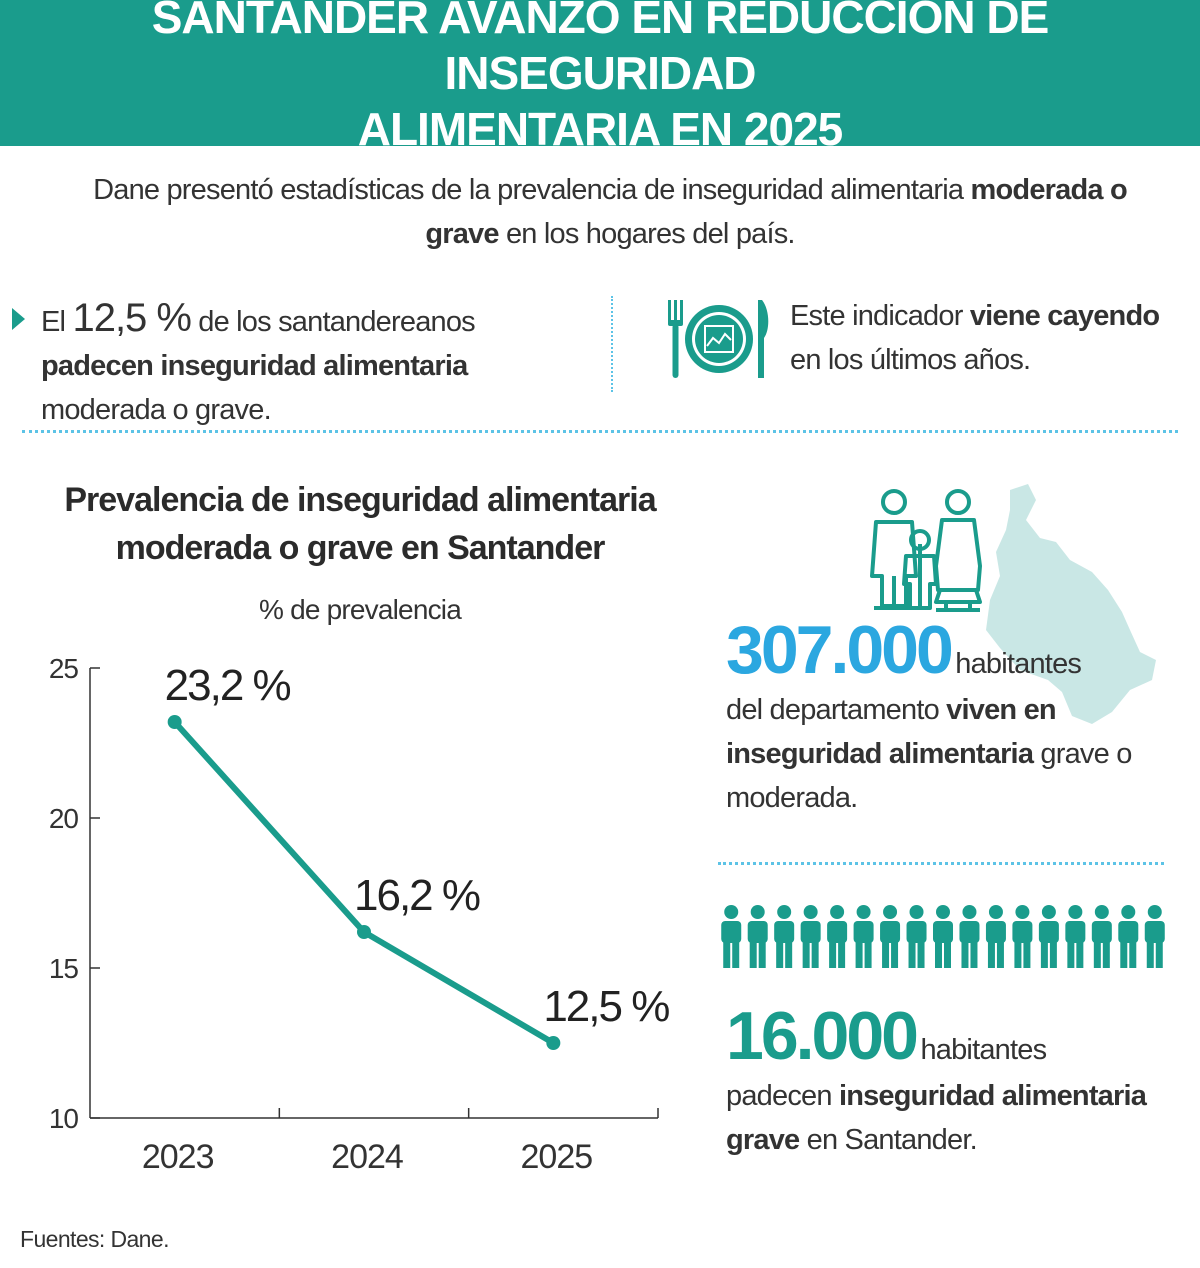  What do you see at coordinates (880, 316) in the screenshot?
I see `fact-right-pre: Este indicador` at bounding box center [880, 316].